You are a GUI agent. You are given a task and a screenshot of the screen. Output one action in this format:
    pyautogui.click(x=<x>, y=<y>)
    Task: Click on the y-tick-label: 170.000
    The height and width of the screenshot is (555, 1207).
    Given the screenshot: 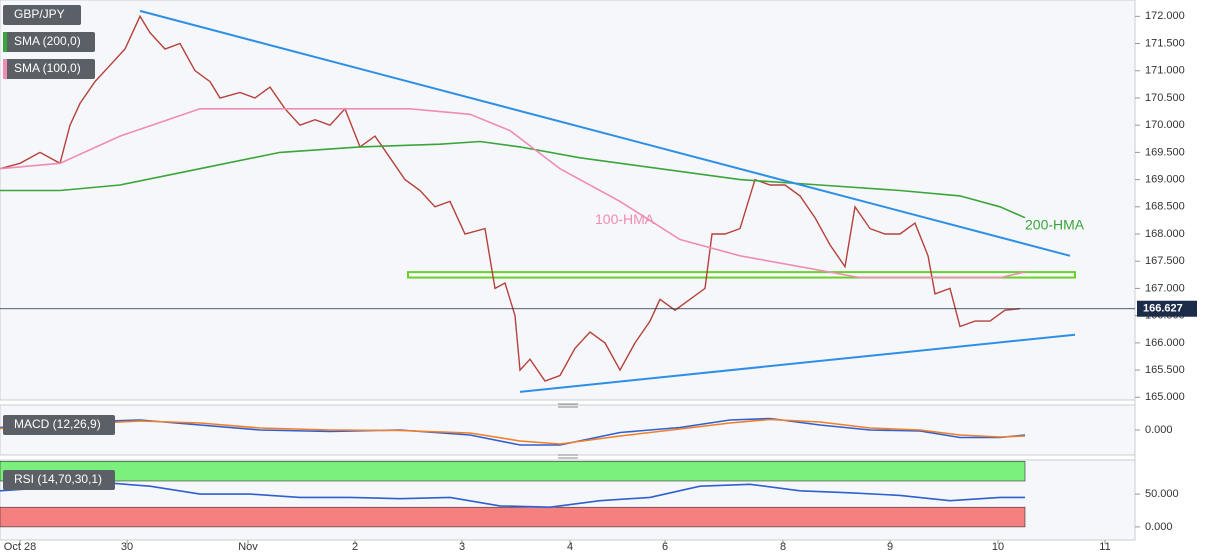 What is the action you would take?
    pyautogui.click(x=1165, y=125)
    